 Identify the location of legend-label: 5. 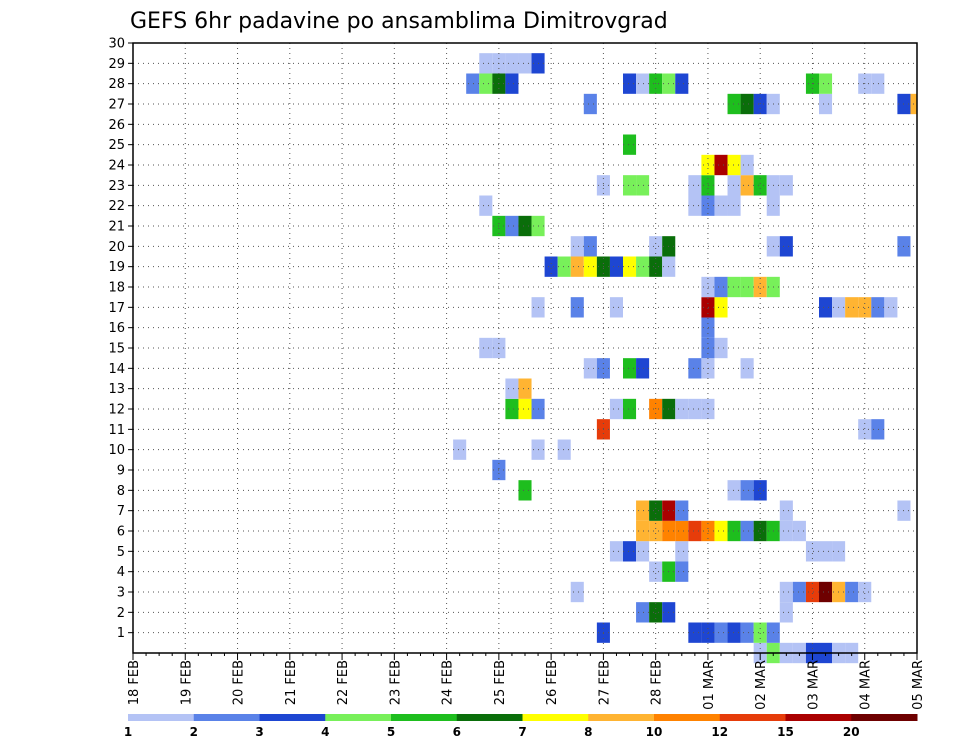
(391, 732).